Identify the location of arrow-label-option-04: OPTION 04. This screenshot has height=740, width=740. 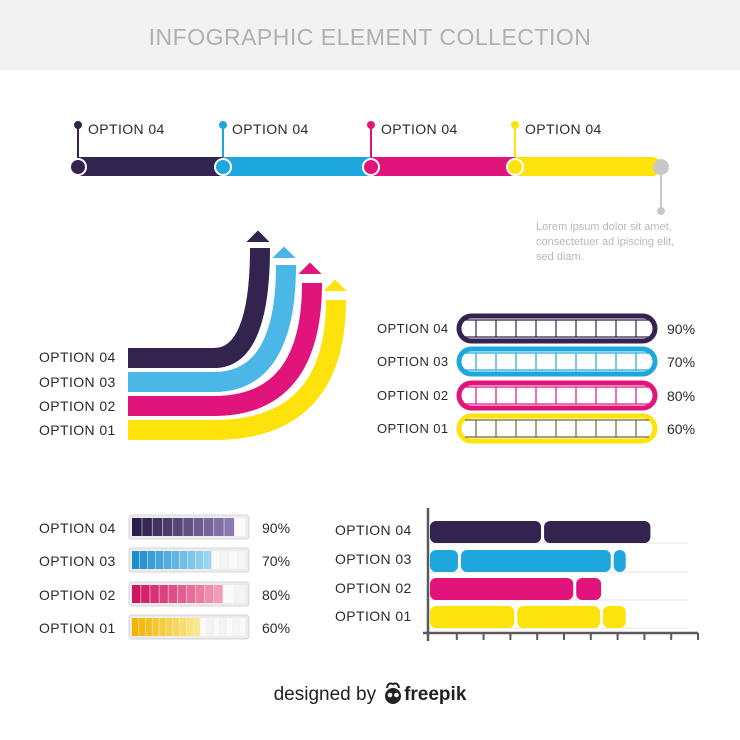
(77, 357).